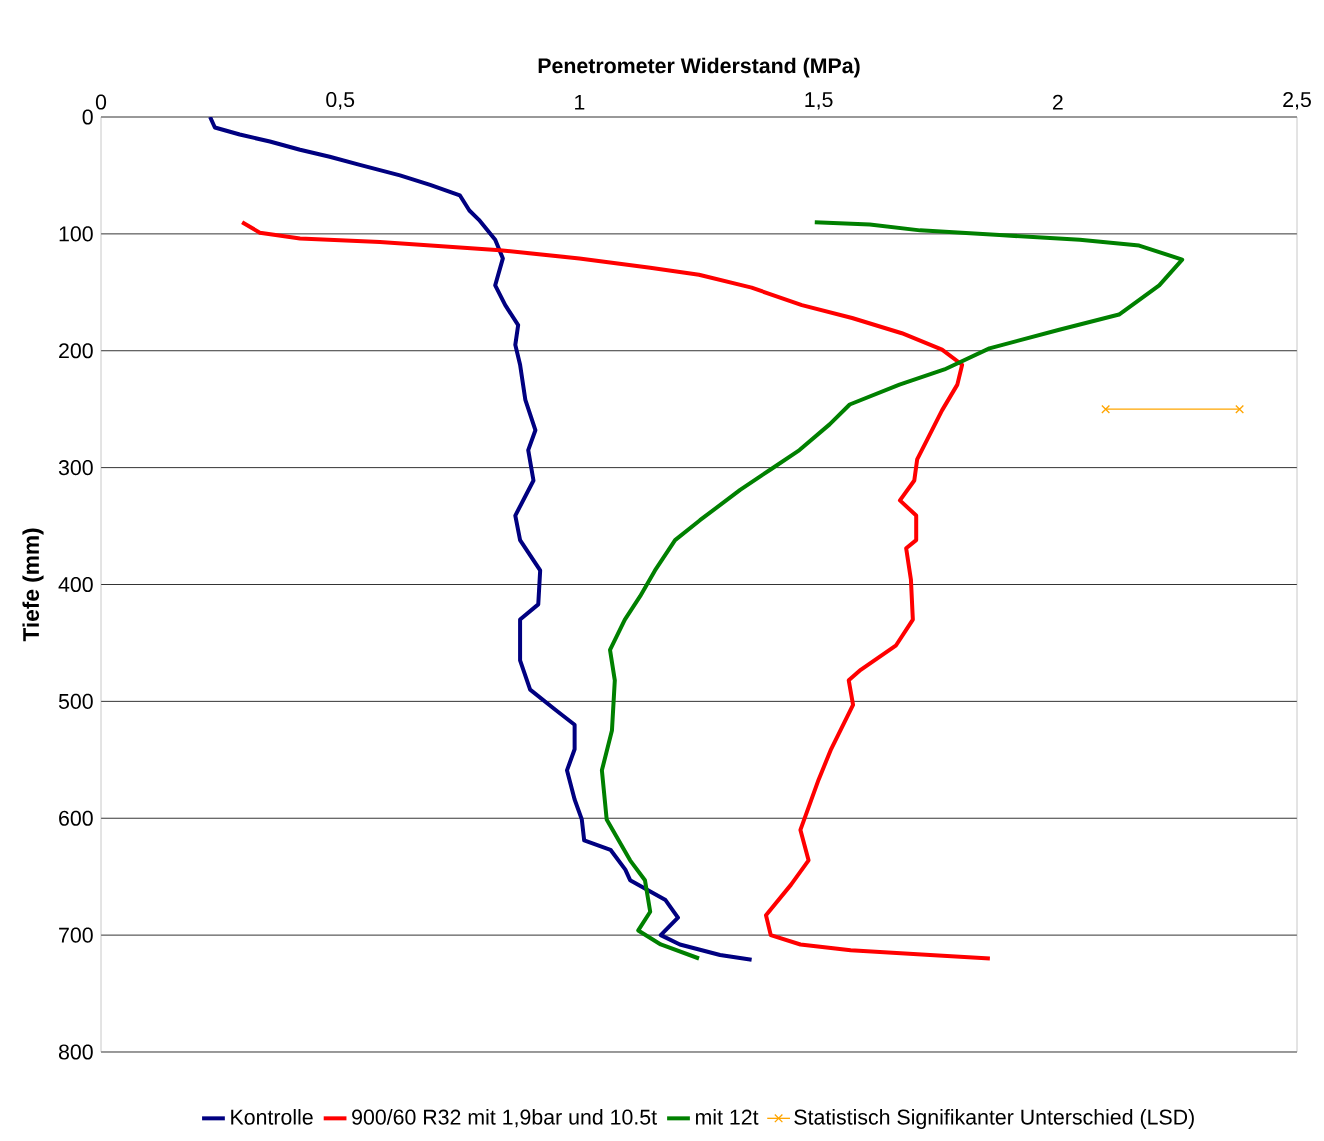  Describe the element at coordinates (727, 1117) in the screenshot. I see `legend-label: mit 12t` at that location.